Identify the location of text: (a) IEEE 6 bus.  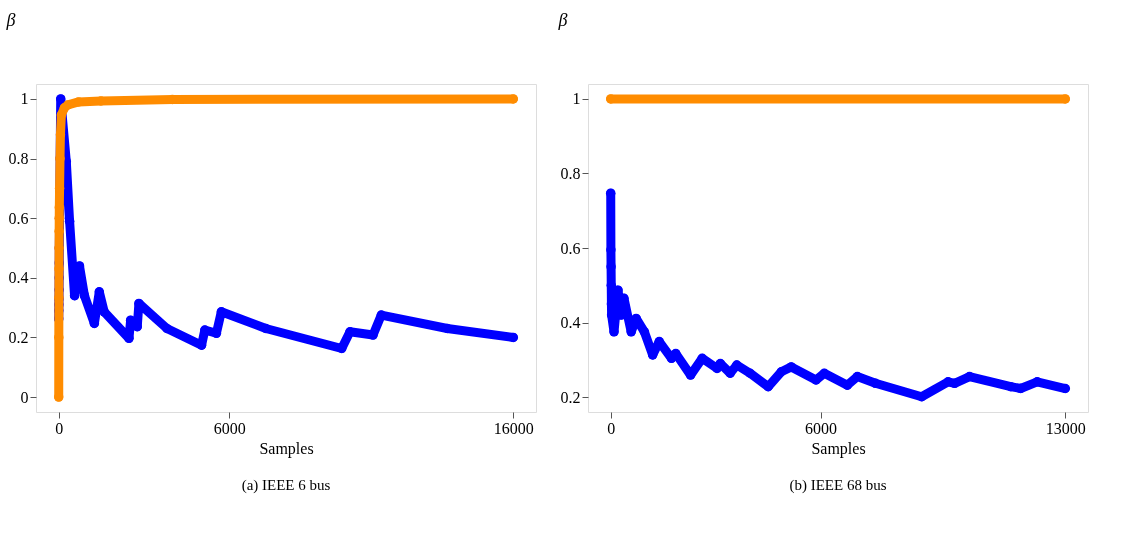
(286, 485).